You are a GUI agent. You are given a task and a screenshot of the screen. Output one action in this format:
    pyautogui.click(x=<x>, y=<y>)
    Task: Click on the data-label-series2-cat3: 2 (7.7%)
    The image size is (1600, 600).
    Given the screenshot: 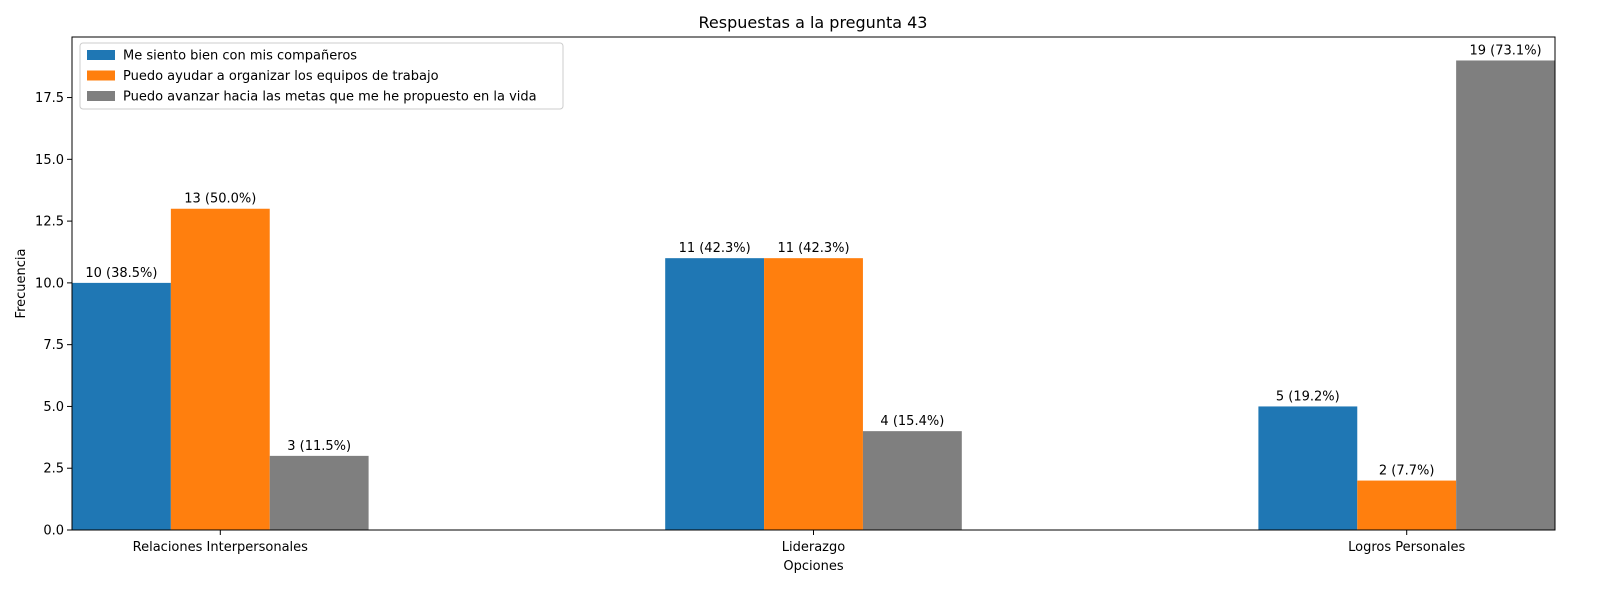 What is the action you would take?
    pyautogui.click(x=1407, y=471)
    